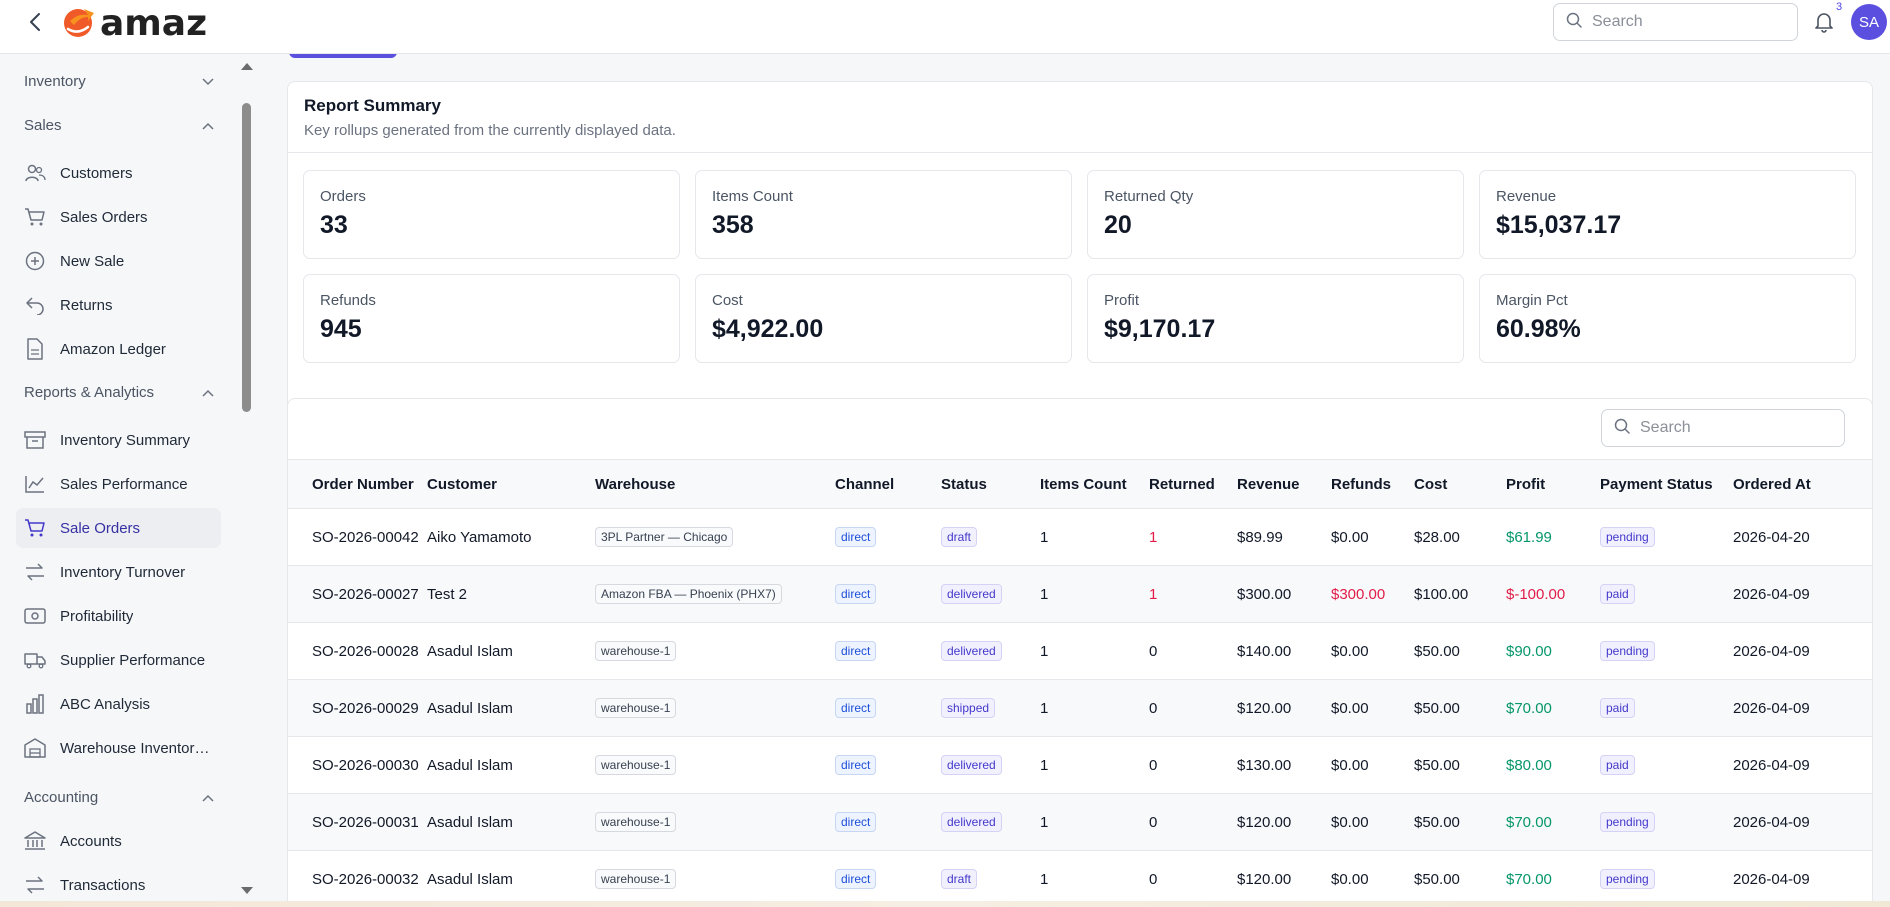  I want to click on sidebar-item-amazon-ledger: Amazon Ledger, so click(118, 349).